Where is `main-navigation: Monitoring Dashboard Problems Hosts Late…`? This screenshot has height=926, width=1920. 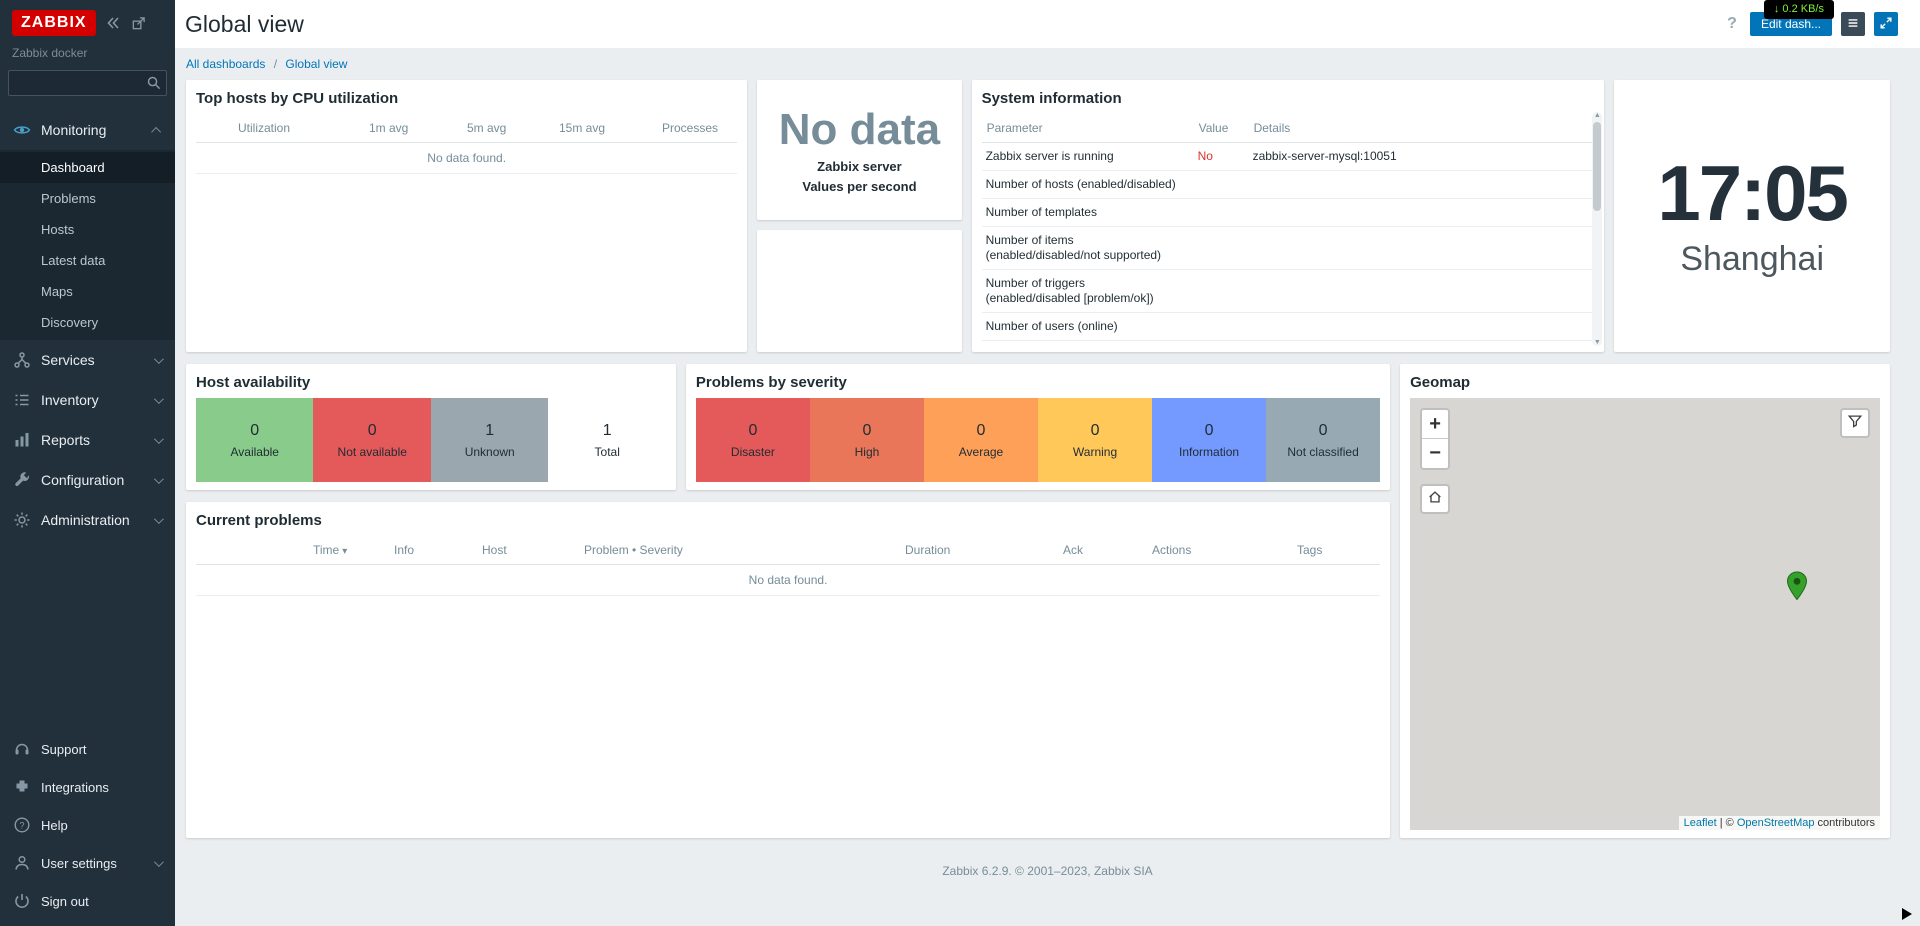
main-navigation: Monitoring Dashboard Problems Hosts Late… is located at coordinates (87, 325).